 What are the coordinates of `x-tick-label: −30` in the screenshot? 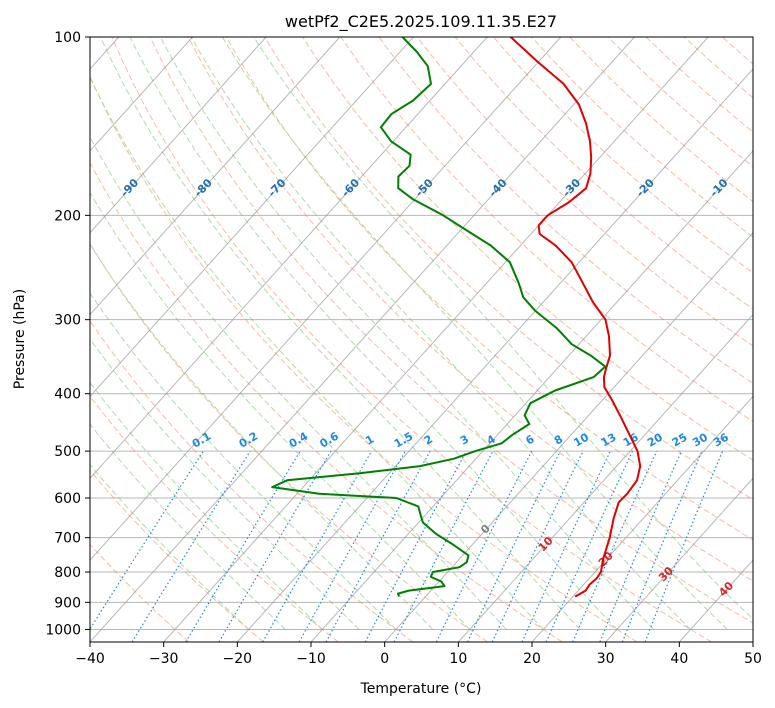 It's located at (164, 659).